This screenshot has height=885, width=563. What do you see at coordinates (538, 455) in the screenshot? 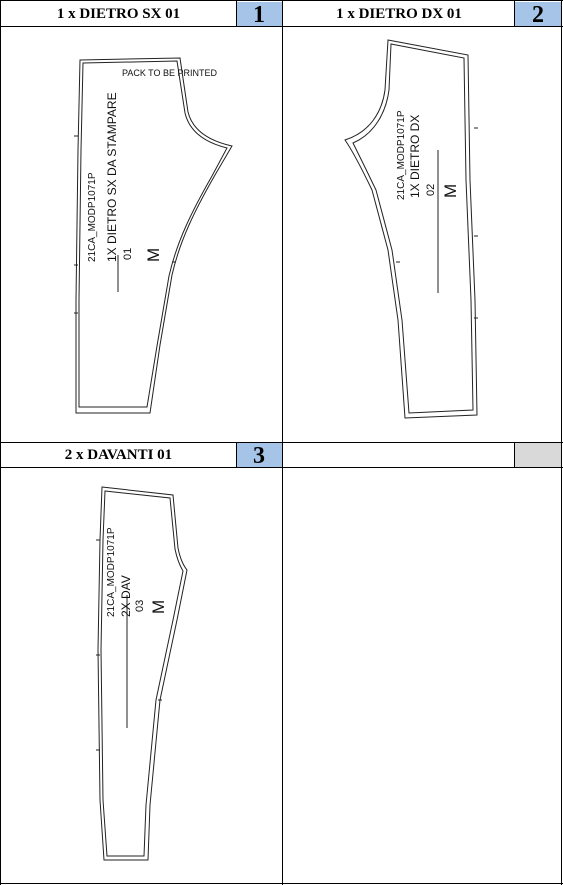
I see `cell-4-number` at bounding box center [538, 455].